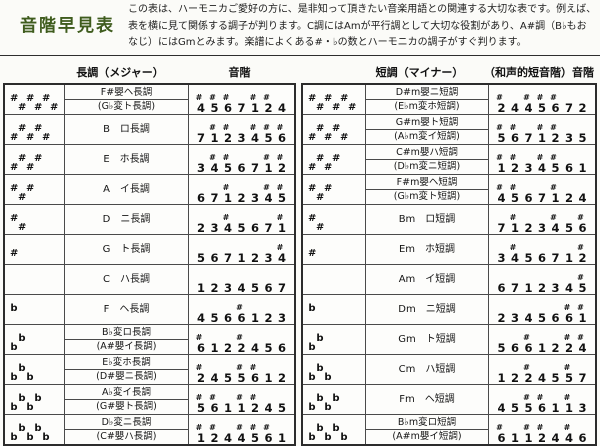 The width and height of the screenshot is (600, 446). Describe the element at coordinates (427, 430) in the screenshot. I see `key-name: B♭m変ロ短調 (A#m嬰イ短調)` at that location.